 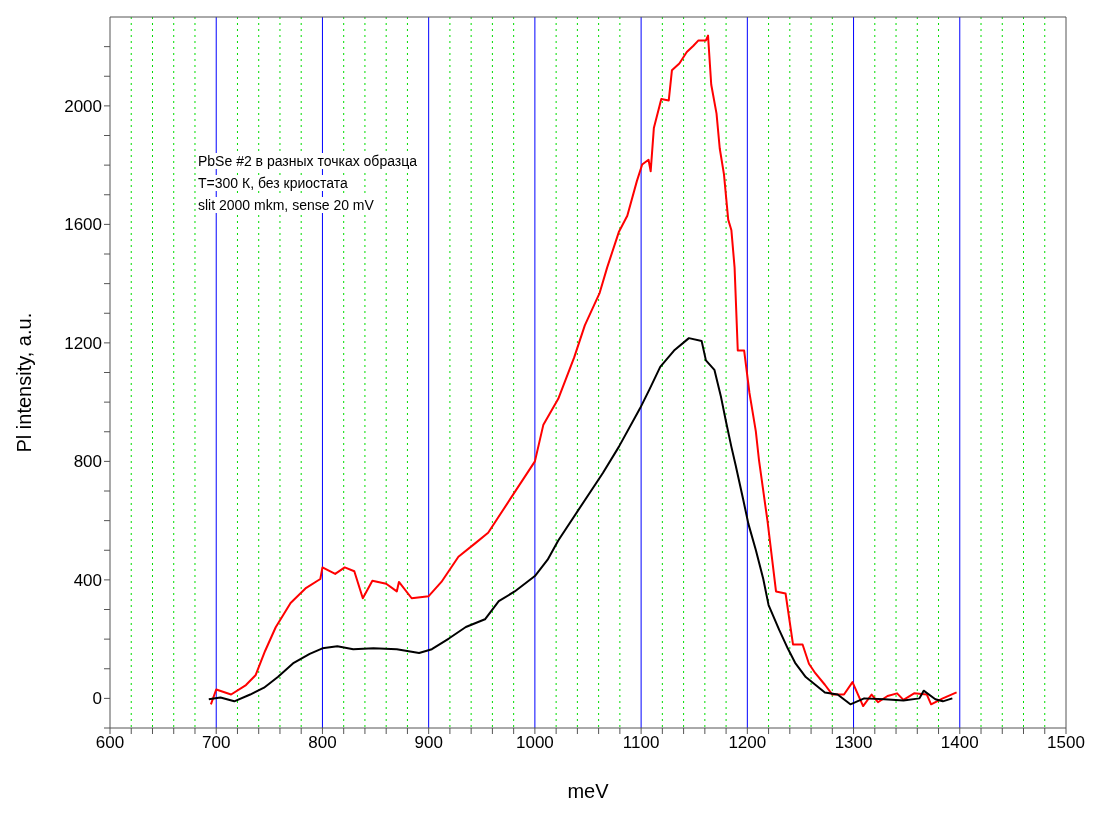 What do you see at coordinates (87, 462) in the screenshot?
I see `y-tick-label: 800` at bounding box center [87, 462].